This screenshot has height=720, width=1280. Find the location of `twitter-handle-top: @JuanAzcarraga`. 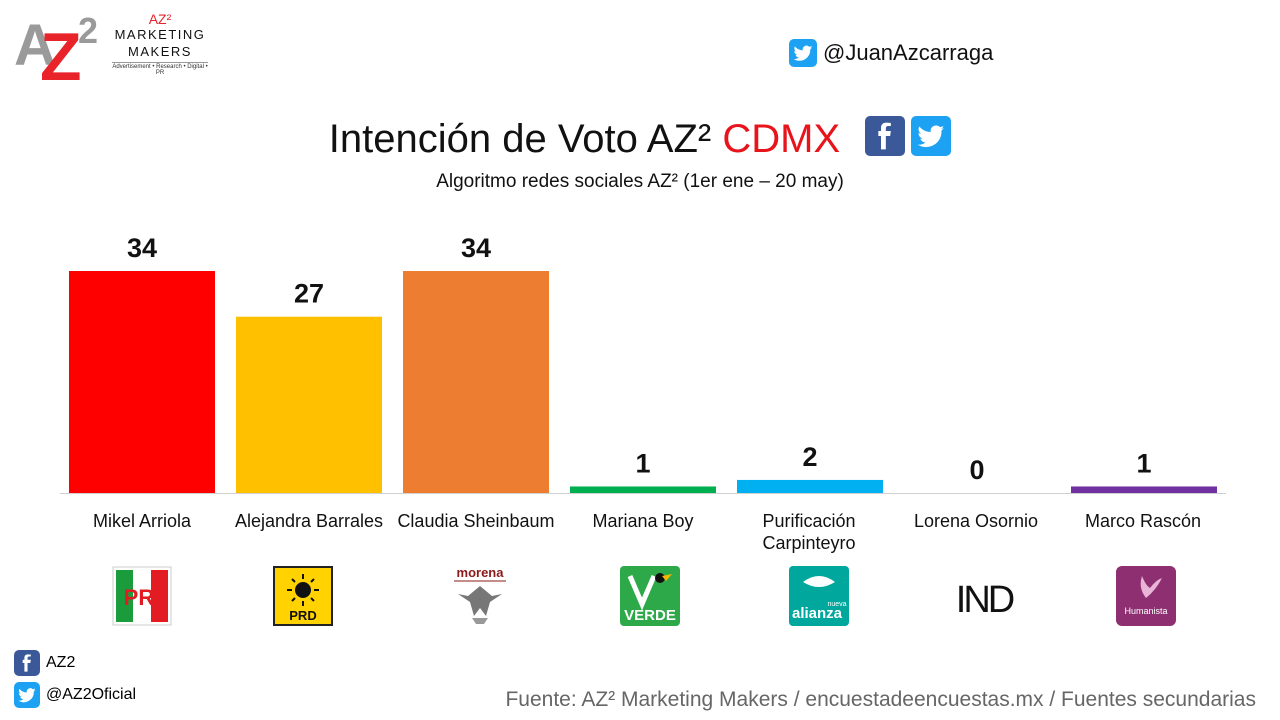

twitter-handle-top: @JuanAzcarraga is located at coordinates (891, 53).